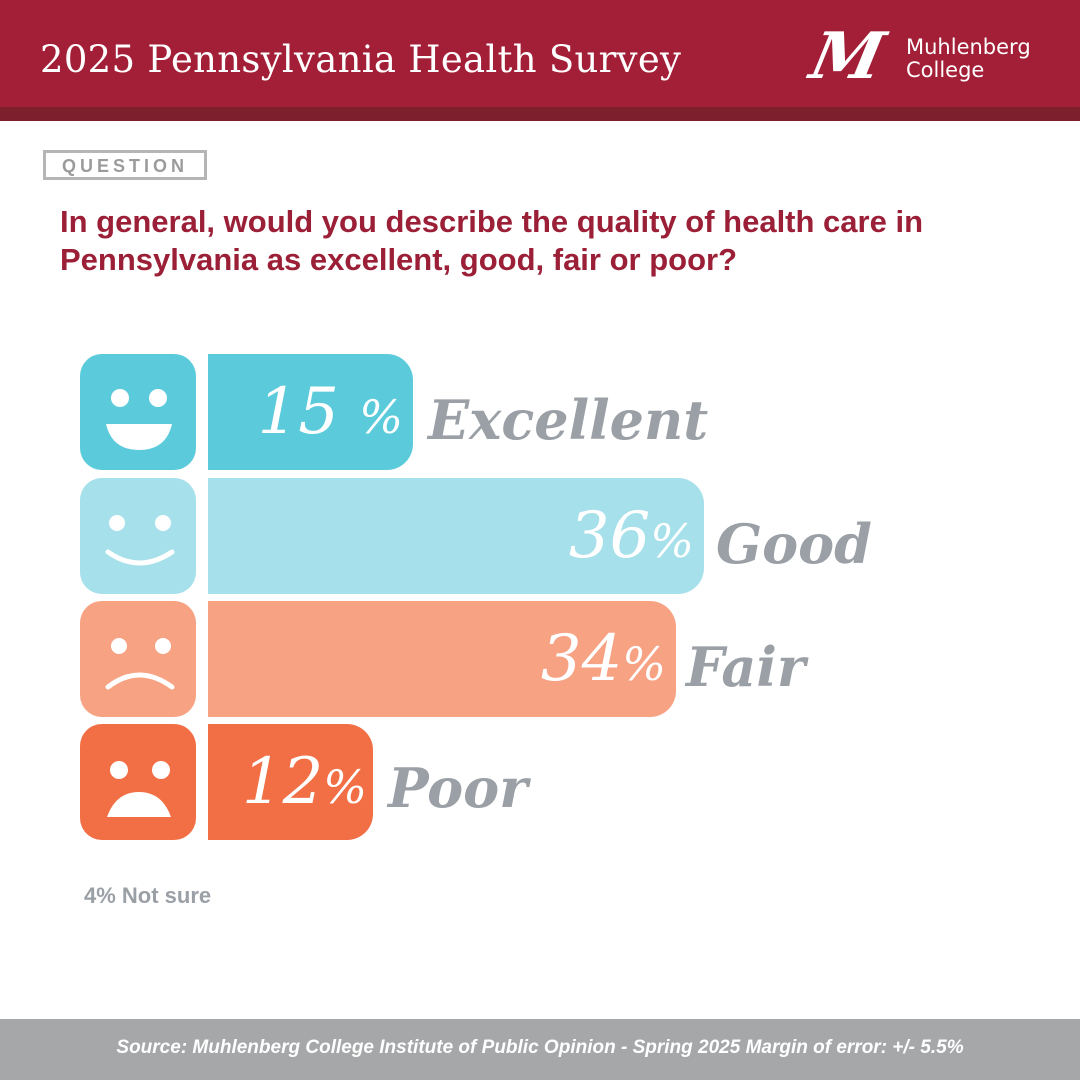 Image resolution: width=1080 pixels, height=1080 pixels. Describe the element at coordinates (125, 165) in the screenshot. I see `question-badge: QUESTION` at that location.